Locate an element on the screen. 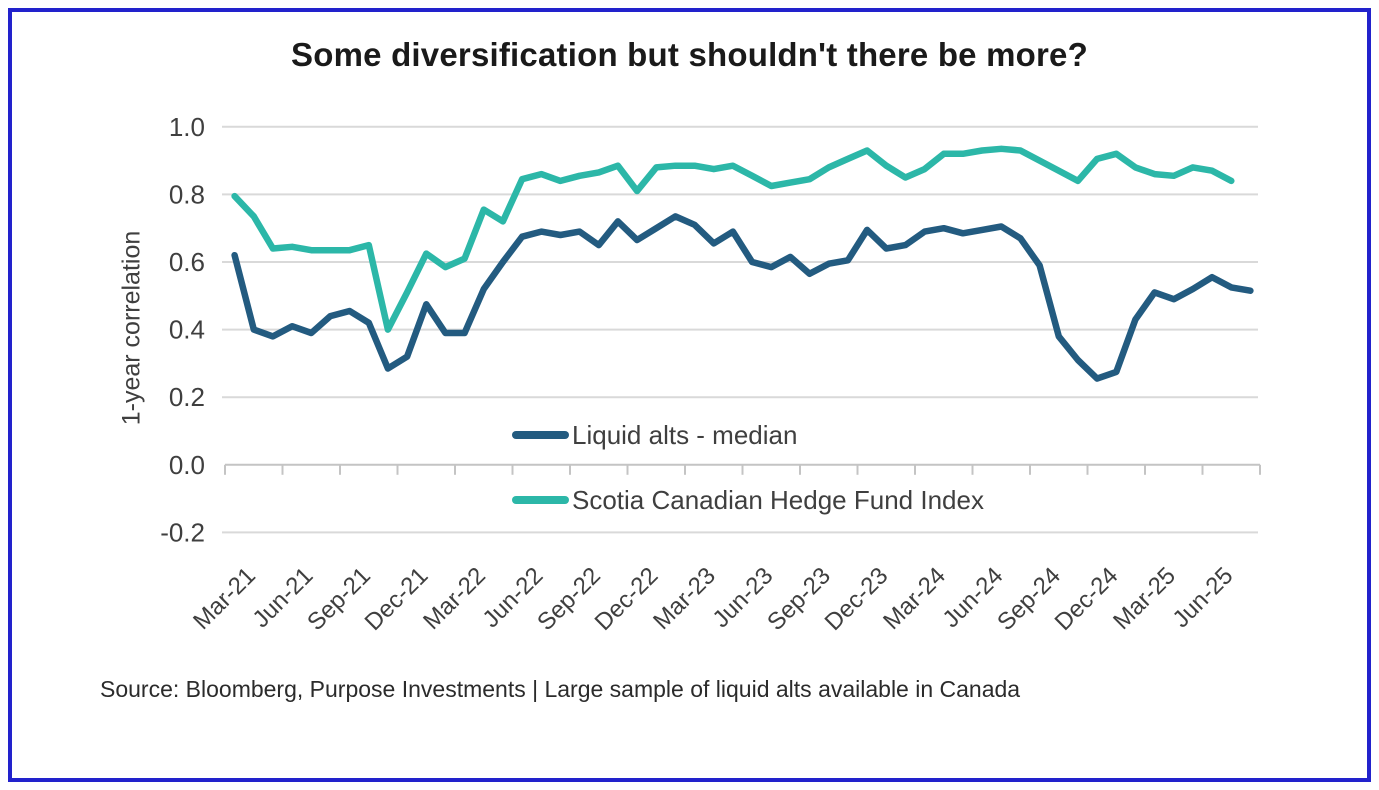 Image resolution: width=1379 pixels, height=790 pixels. legend-item-liquid-alts: Liquid alts - median is located at coordinates (655, 434).